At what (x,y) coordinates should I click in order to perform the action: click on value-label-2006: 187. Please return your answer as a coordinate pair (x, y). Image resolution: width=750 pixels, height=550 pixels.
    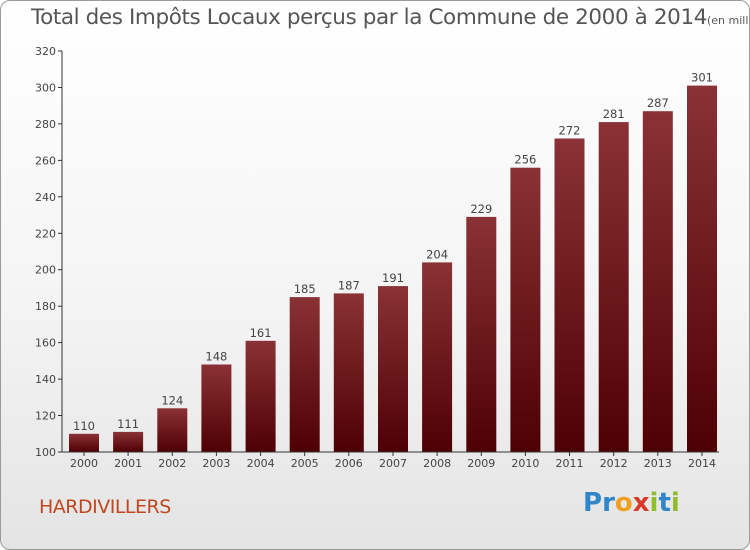
    Looking at the image, I should click on (349, 285).